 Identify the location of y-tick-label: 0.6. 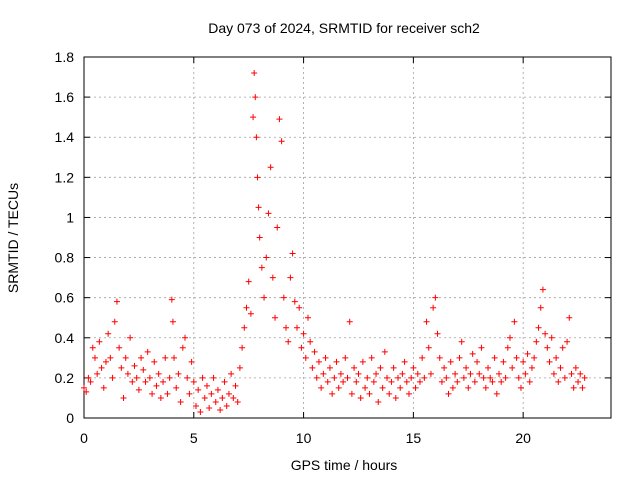
(65, 298).